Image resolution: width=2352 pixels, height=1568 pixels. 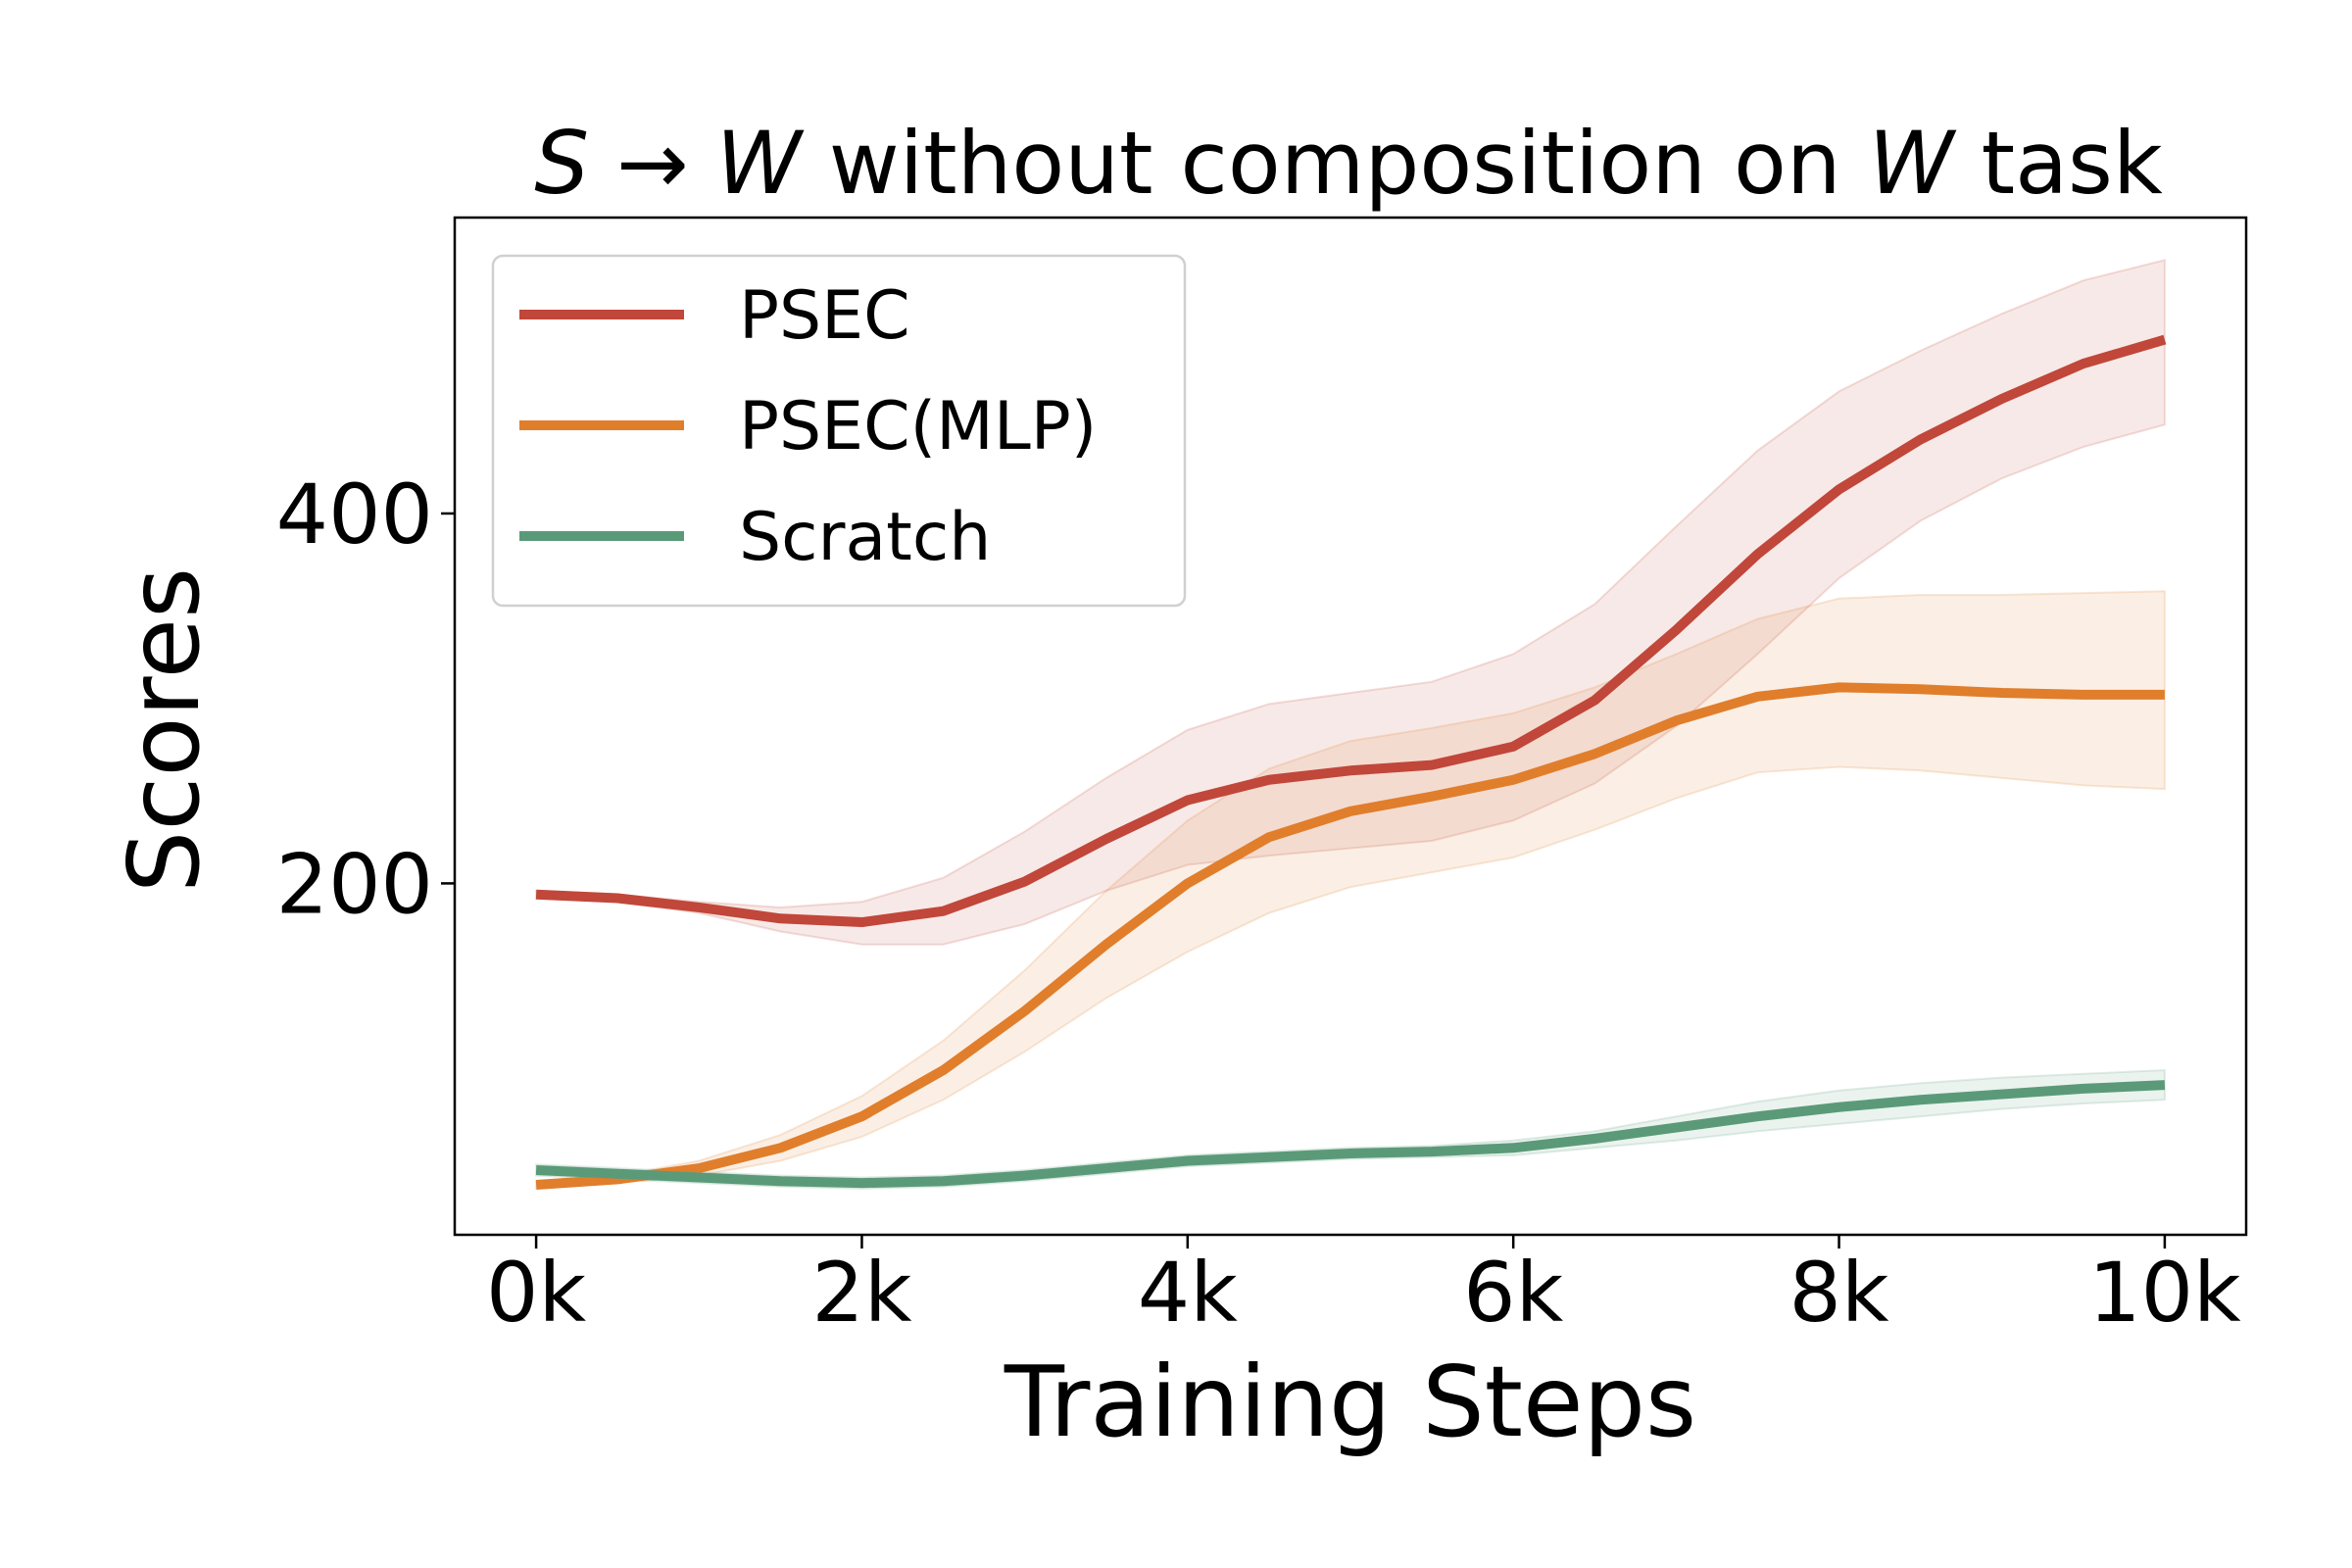 I want to click on y-tick-label: 200, so click(x=354, y=884).